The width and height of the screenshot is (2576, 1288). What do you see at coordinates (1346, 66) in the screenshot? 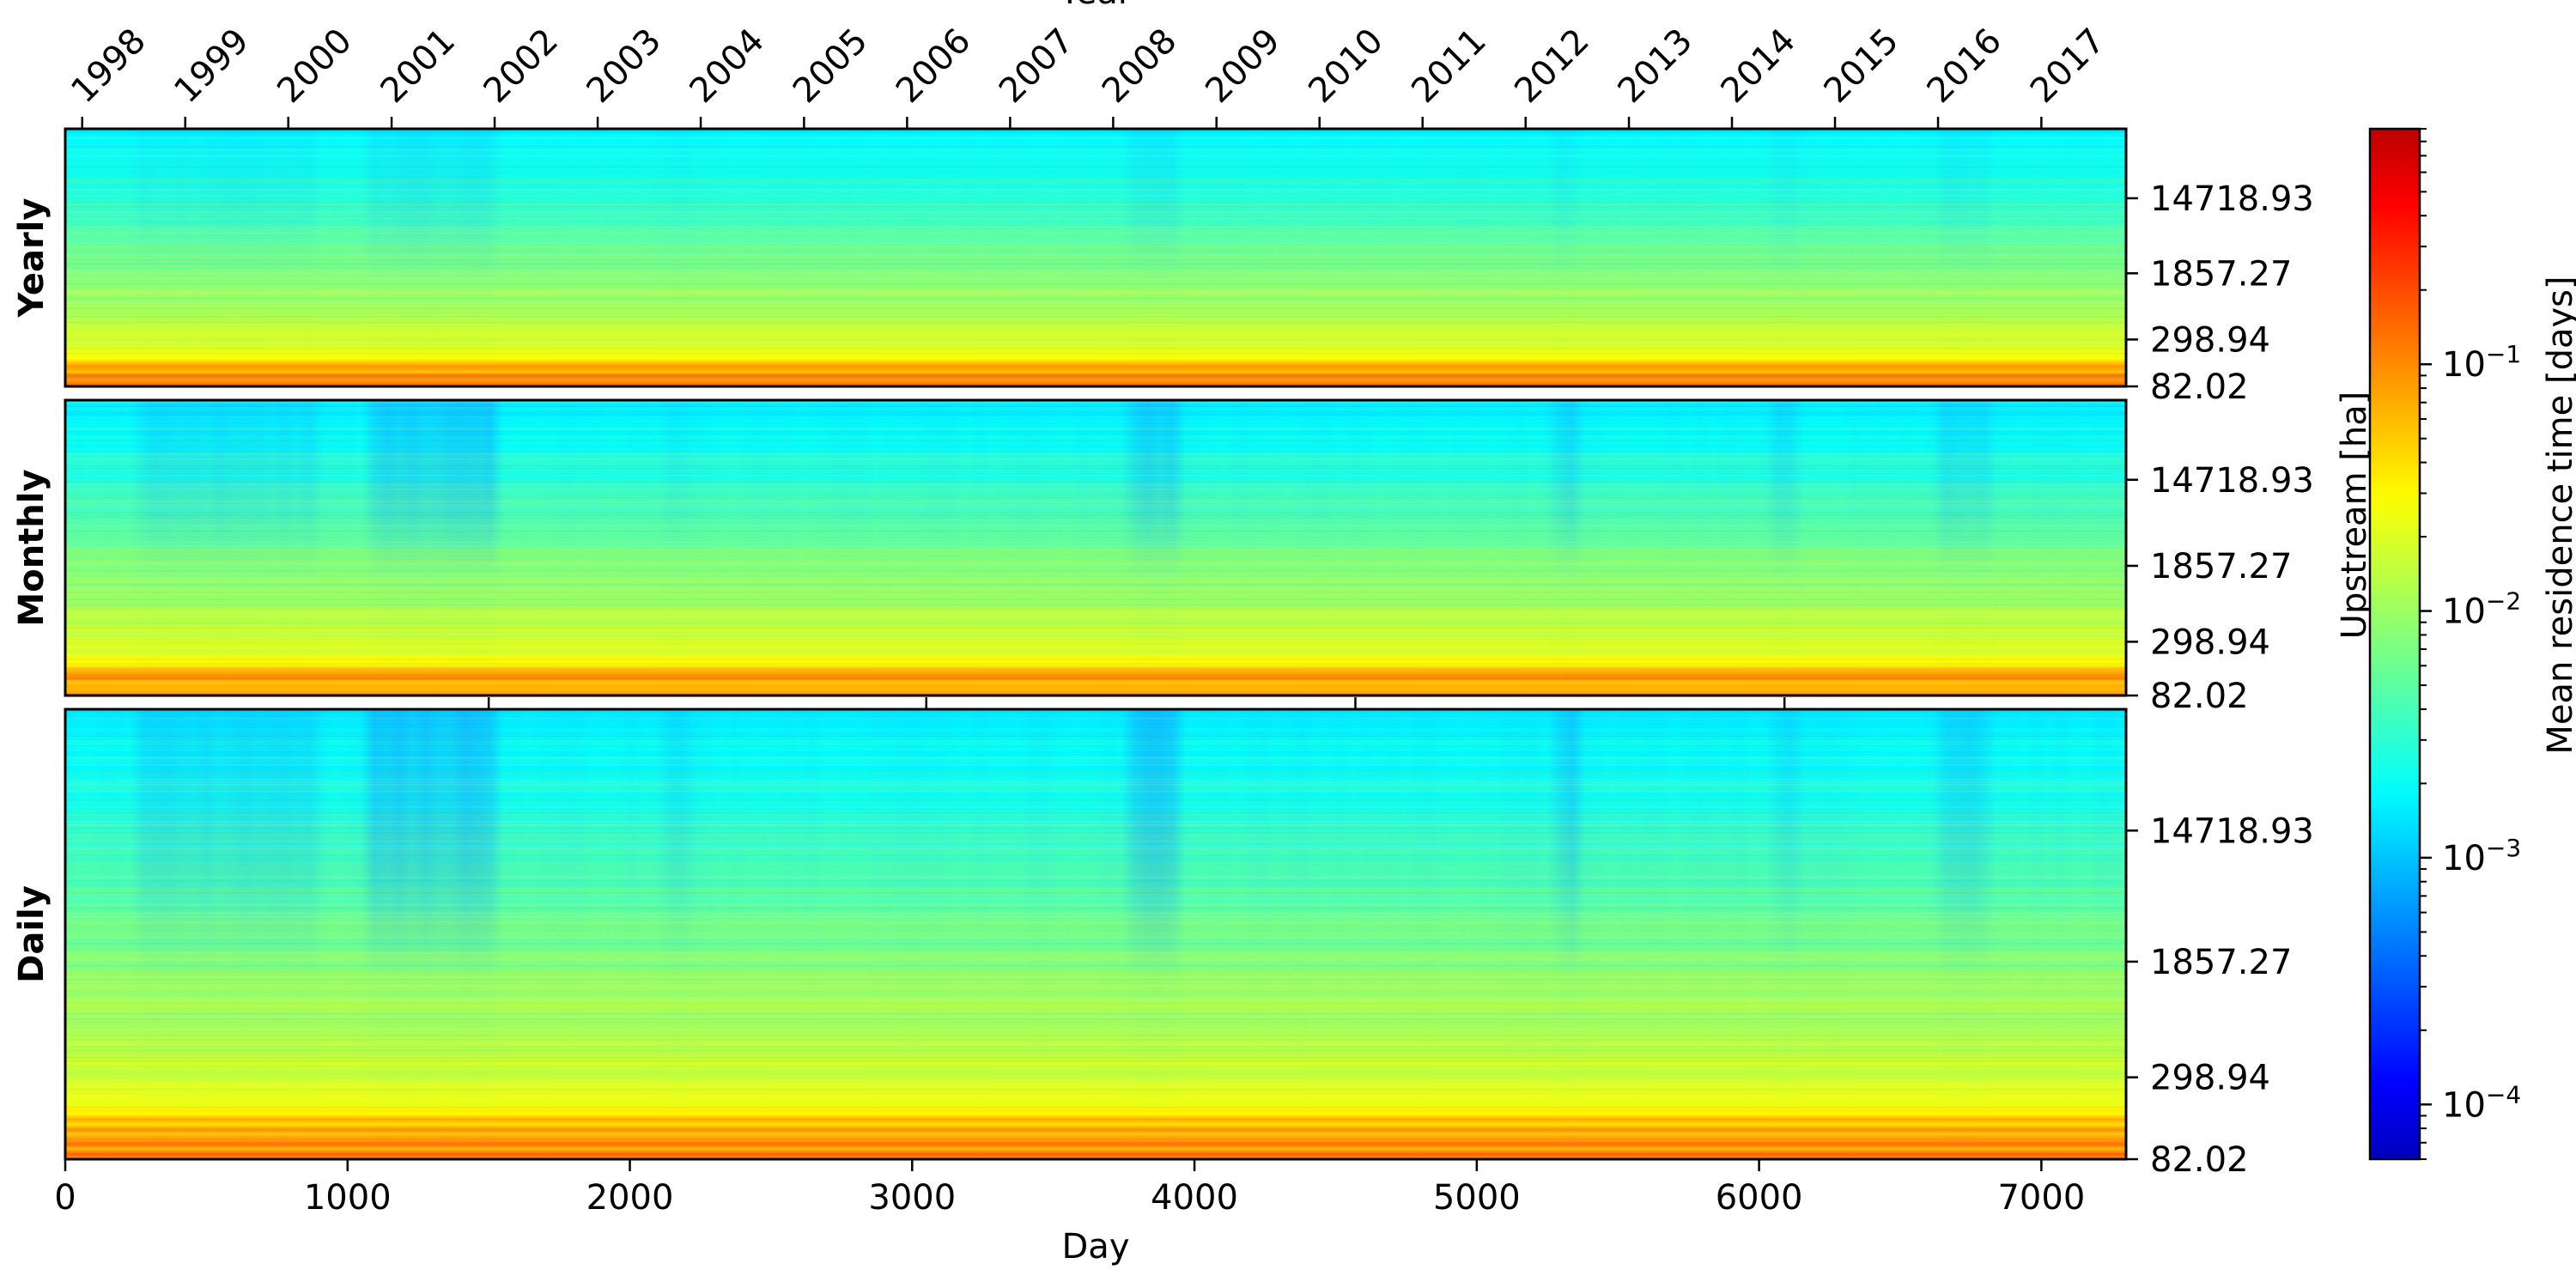
I see `year-tick-label: 2010` at bounding box center [1346, 66].